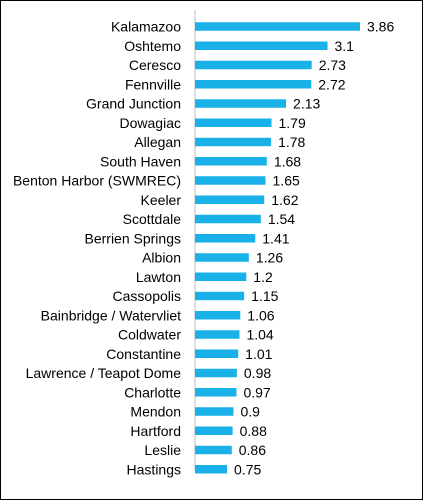 The height and width of the screenshot is (500, 423). Describe the element at coordinates (140, 161) in the screenshot. I see `category-label: South Haven` at that location.